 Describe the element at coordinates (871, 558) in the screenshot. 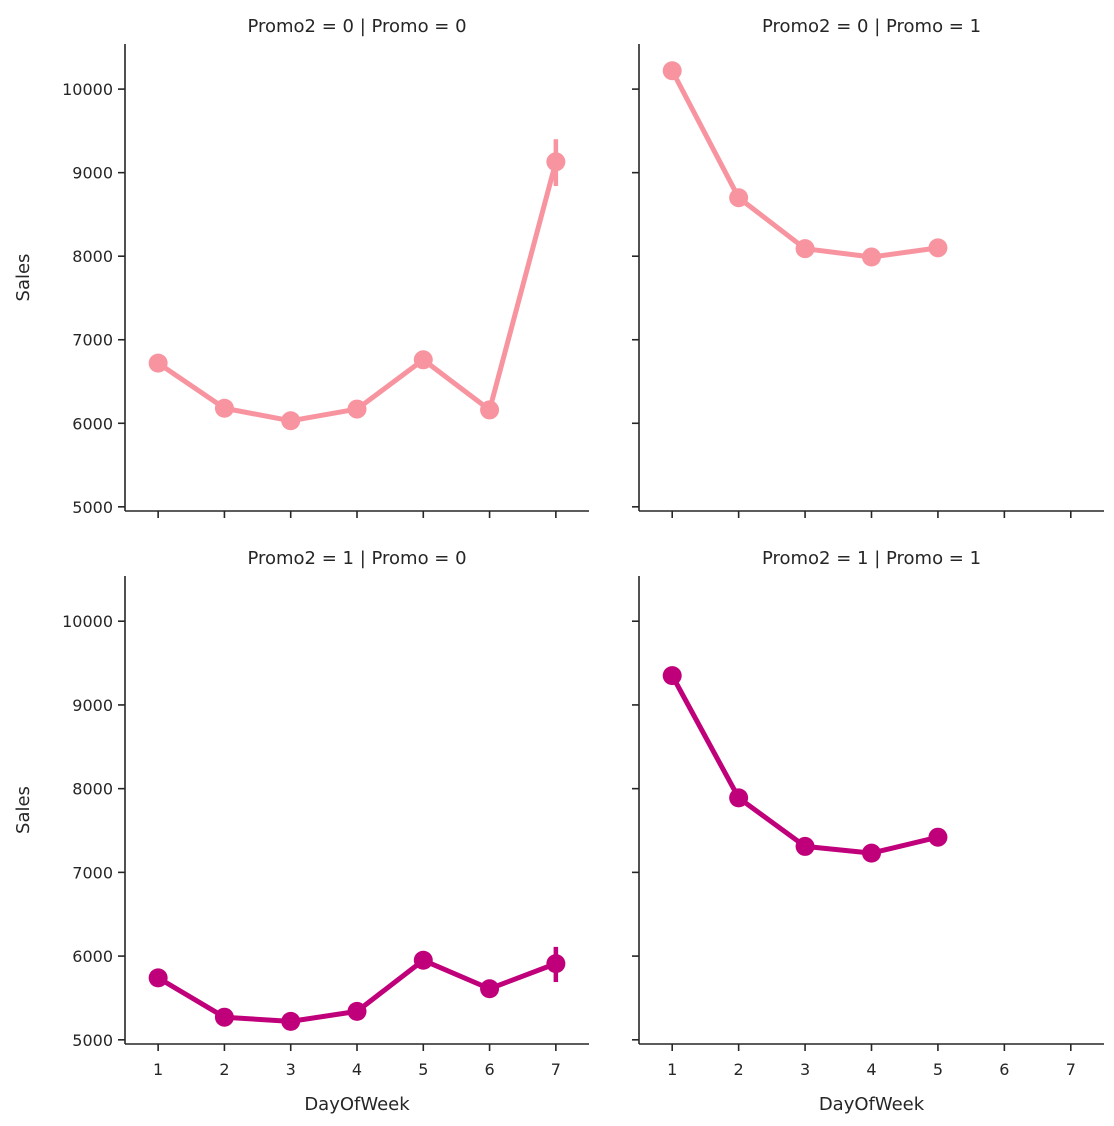

I see `facet-title: Promo2 = 1 | Promo = 1` at that location.